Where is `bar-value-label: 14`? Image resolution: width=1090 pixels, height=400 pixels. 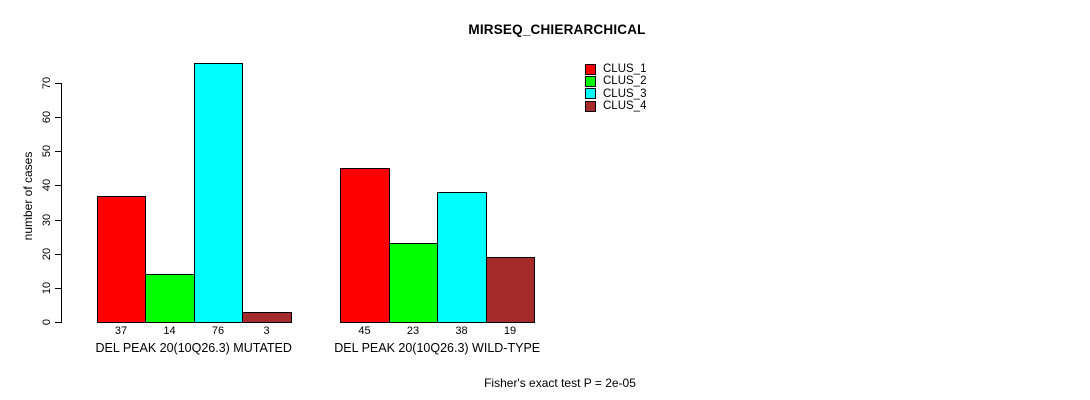 bar-value-label: 14 is located at coordinates (169, 331).